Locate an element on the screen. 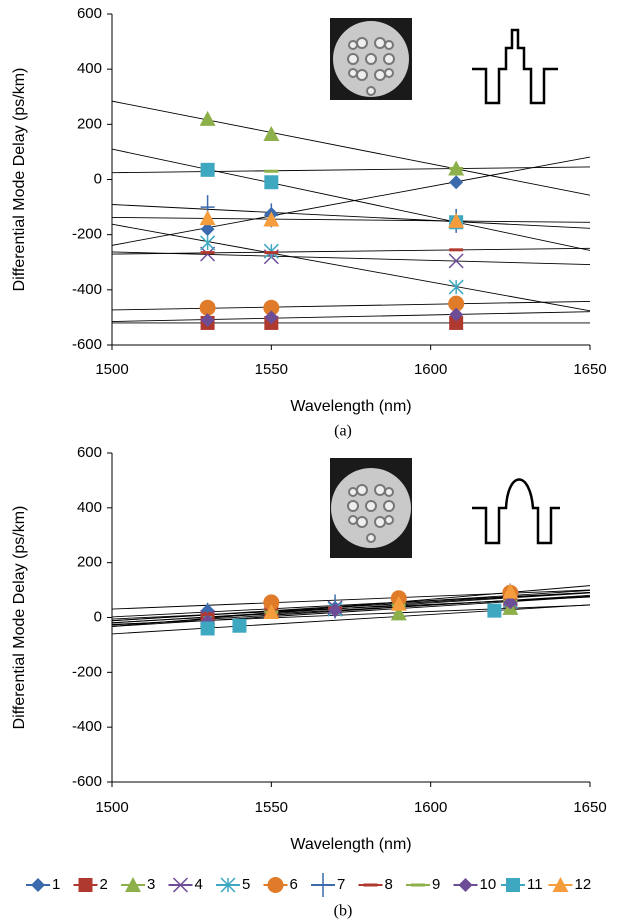  fiber-inset-a is located at coordinates (371, 59).